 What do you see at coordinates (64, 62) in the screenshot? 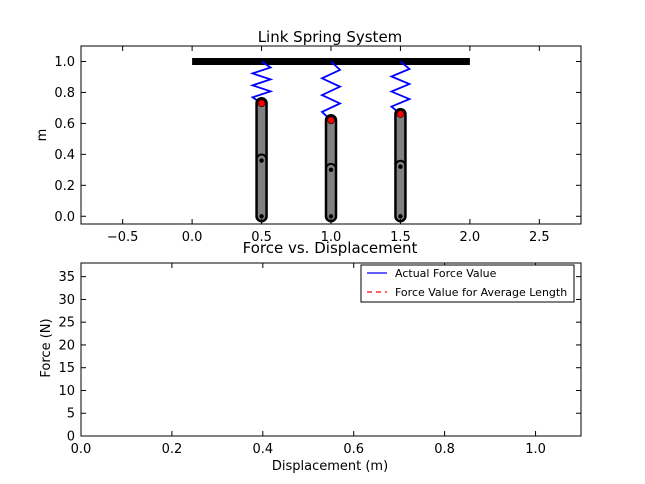
I see `top-y-tick-label: 1.0` at bounding box center [64, 62].